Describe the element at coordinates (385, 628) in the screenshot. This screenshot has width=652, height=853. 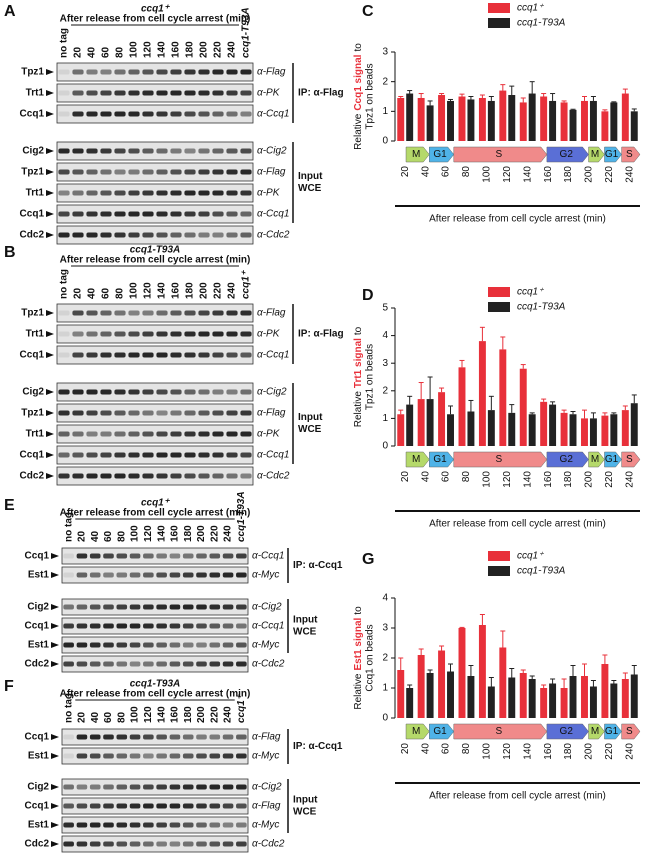
I see `y-tick-label: 3` at that location.